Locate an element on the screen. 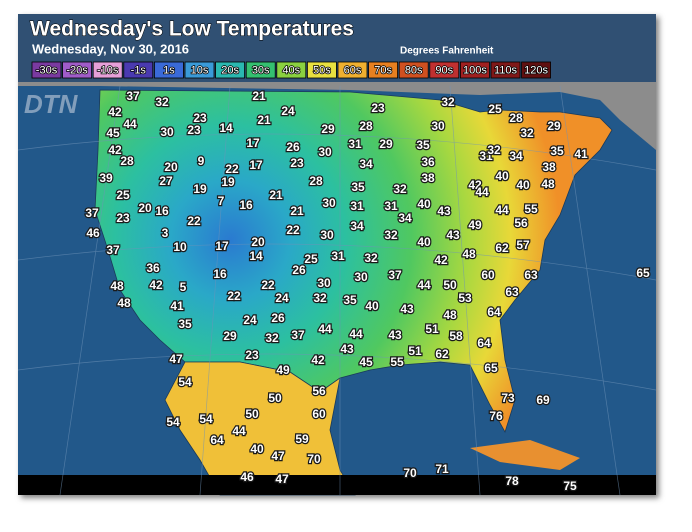 Image resolution: width=692 pixels, height=532 pixels. temperature-label: 51 is located at coordinates (432, 329).